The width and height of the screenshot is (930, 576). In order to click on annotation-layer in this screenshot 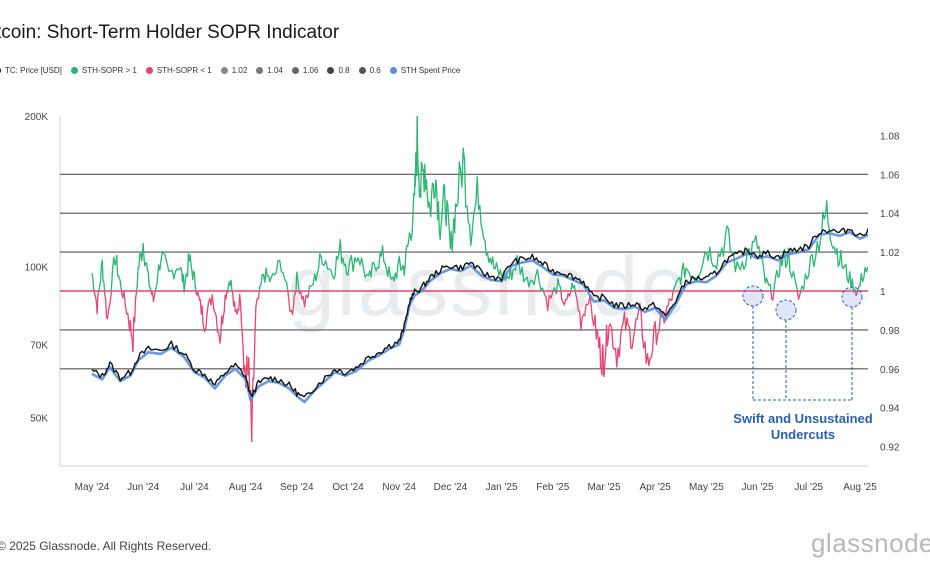, I will do `click(802, 343)`.